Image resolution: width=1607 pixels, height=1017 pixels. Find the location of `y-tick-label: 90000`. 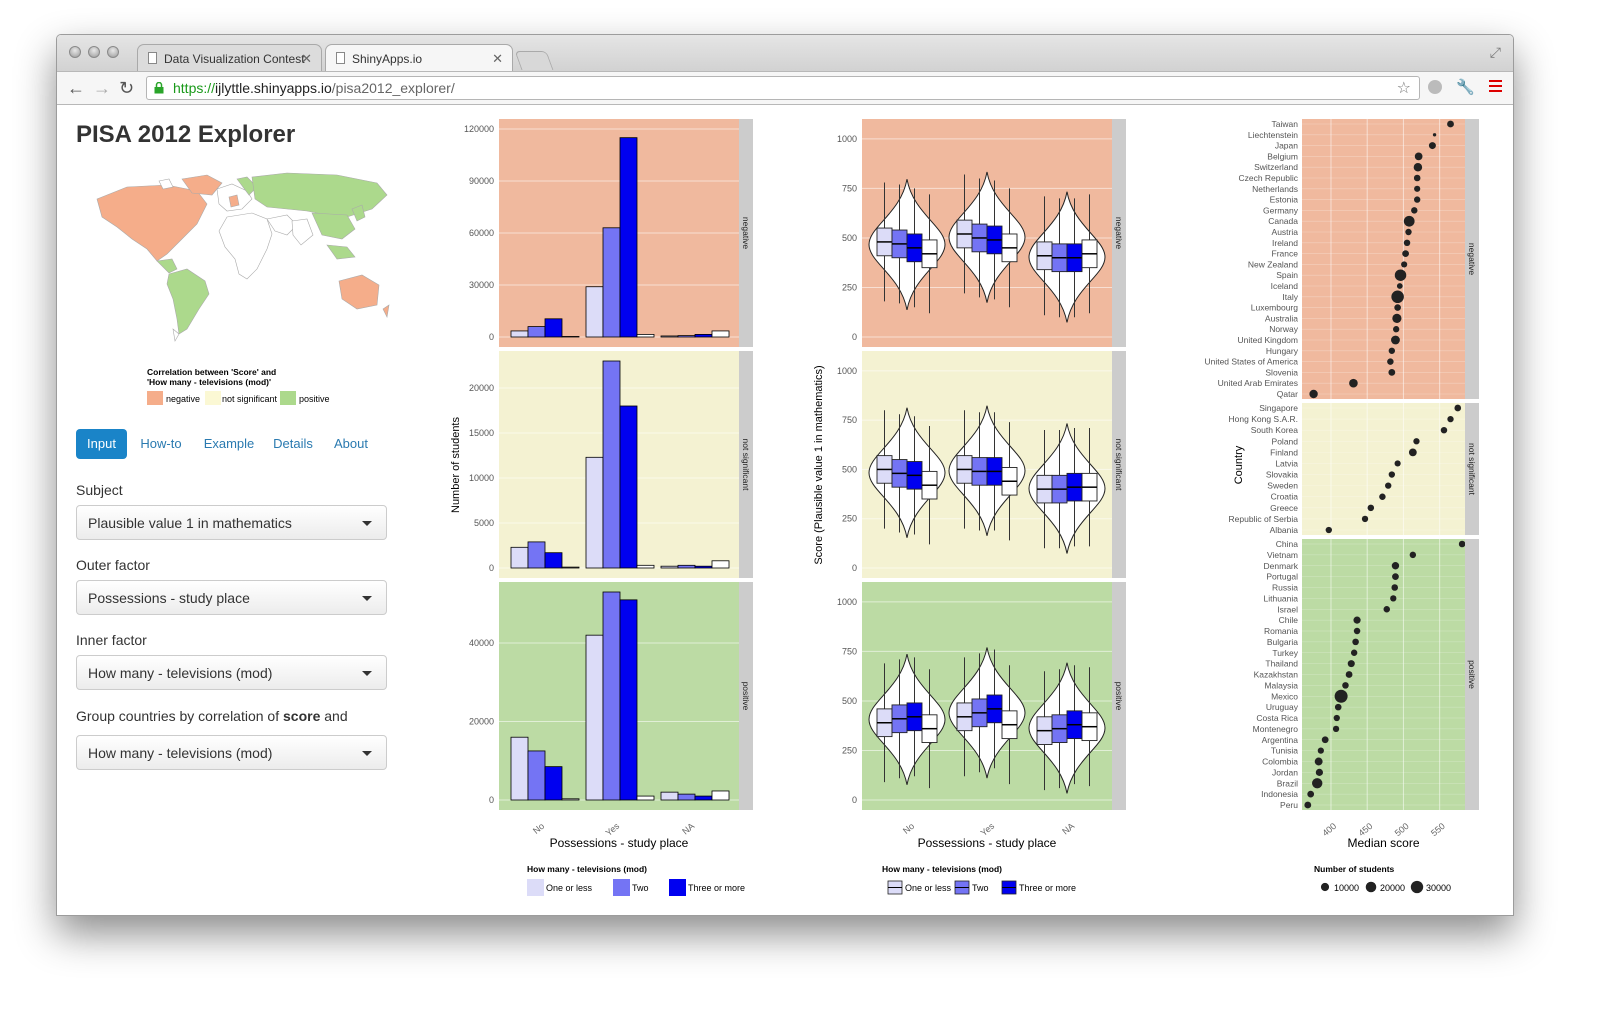

y-tick-label: 90000 is located at coordinates (481, 181).